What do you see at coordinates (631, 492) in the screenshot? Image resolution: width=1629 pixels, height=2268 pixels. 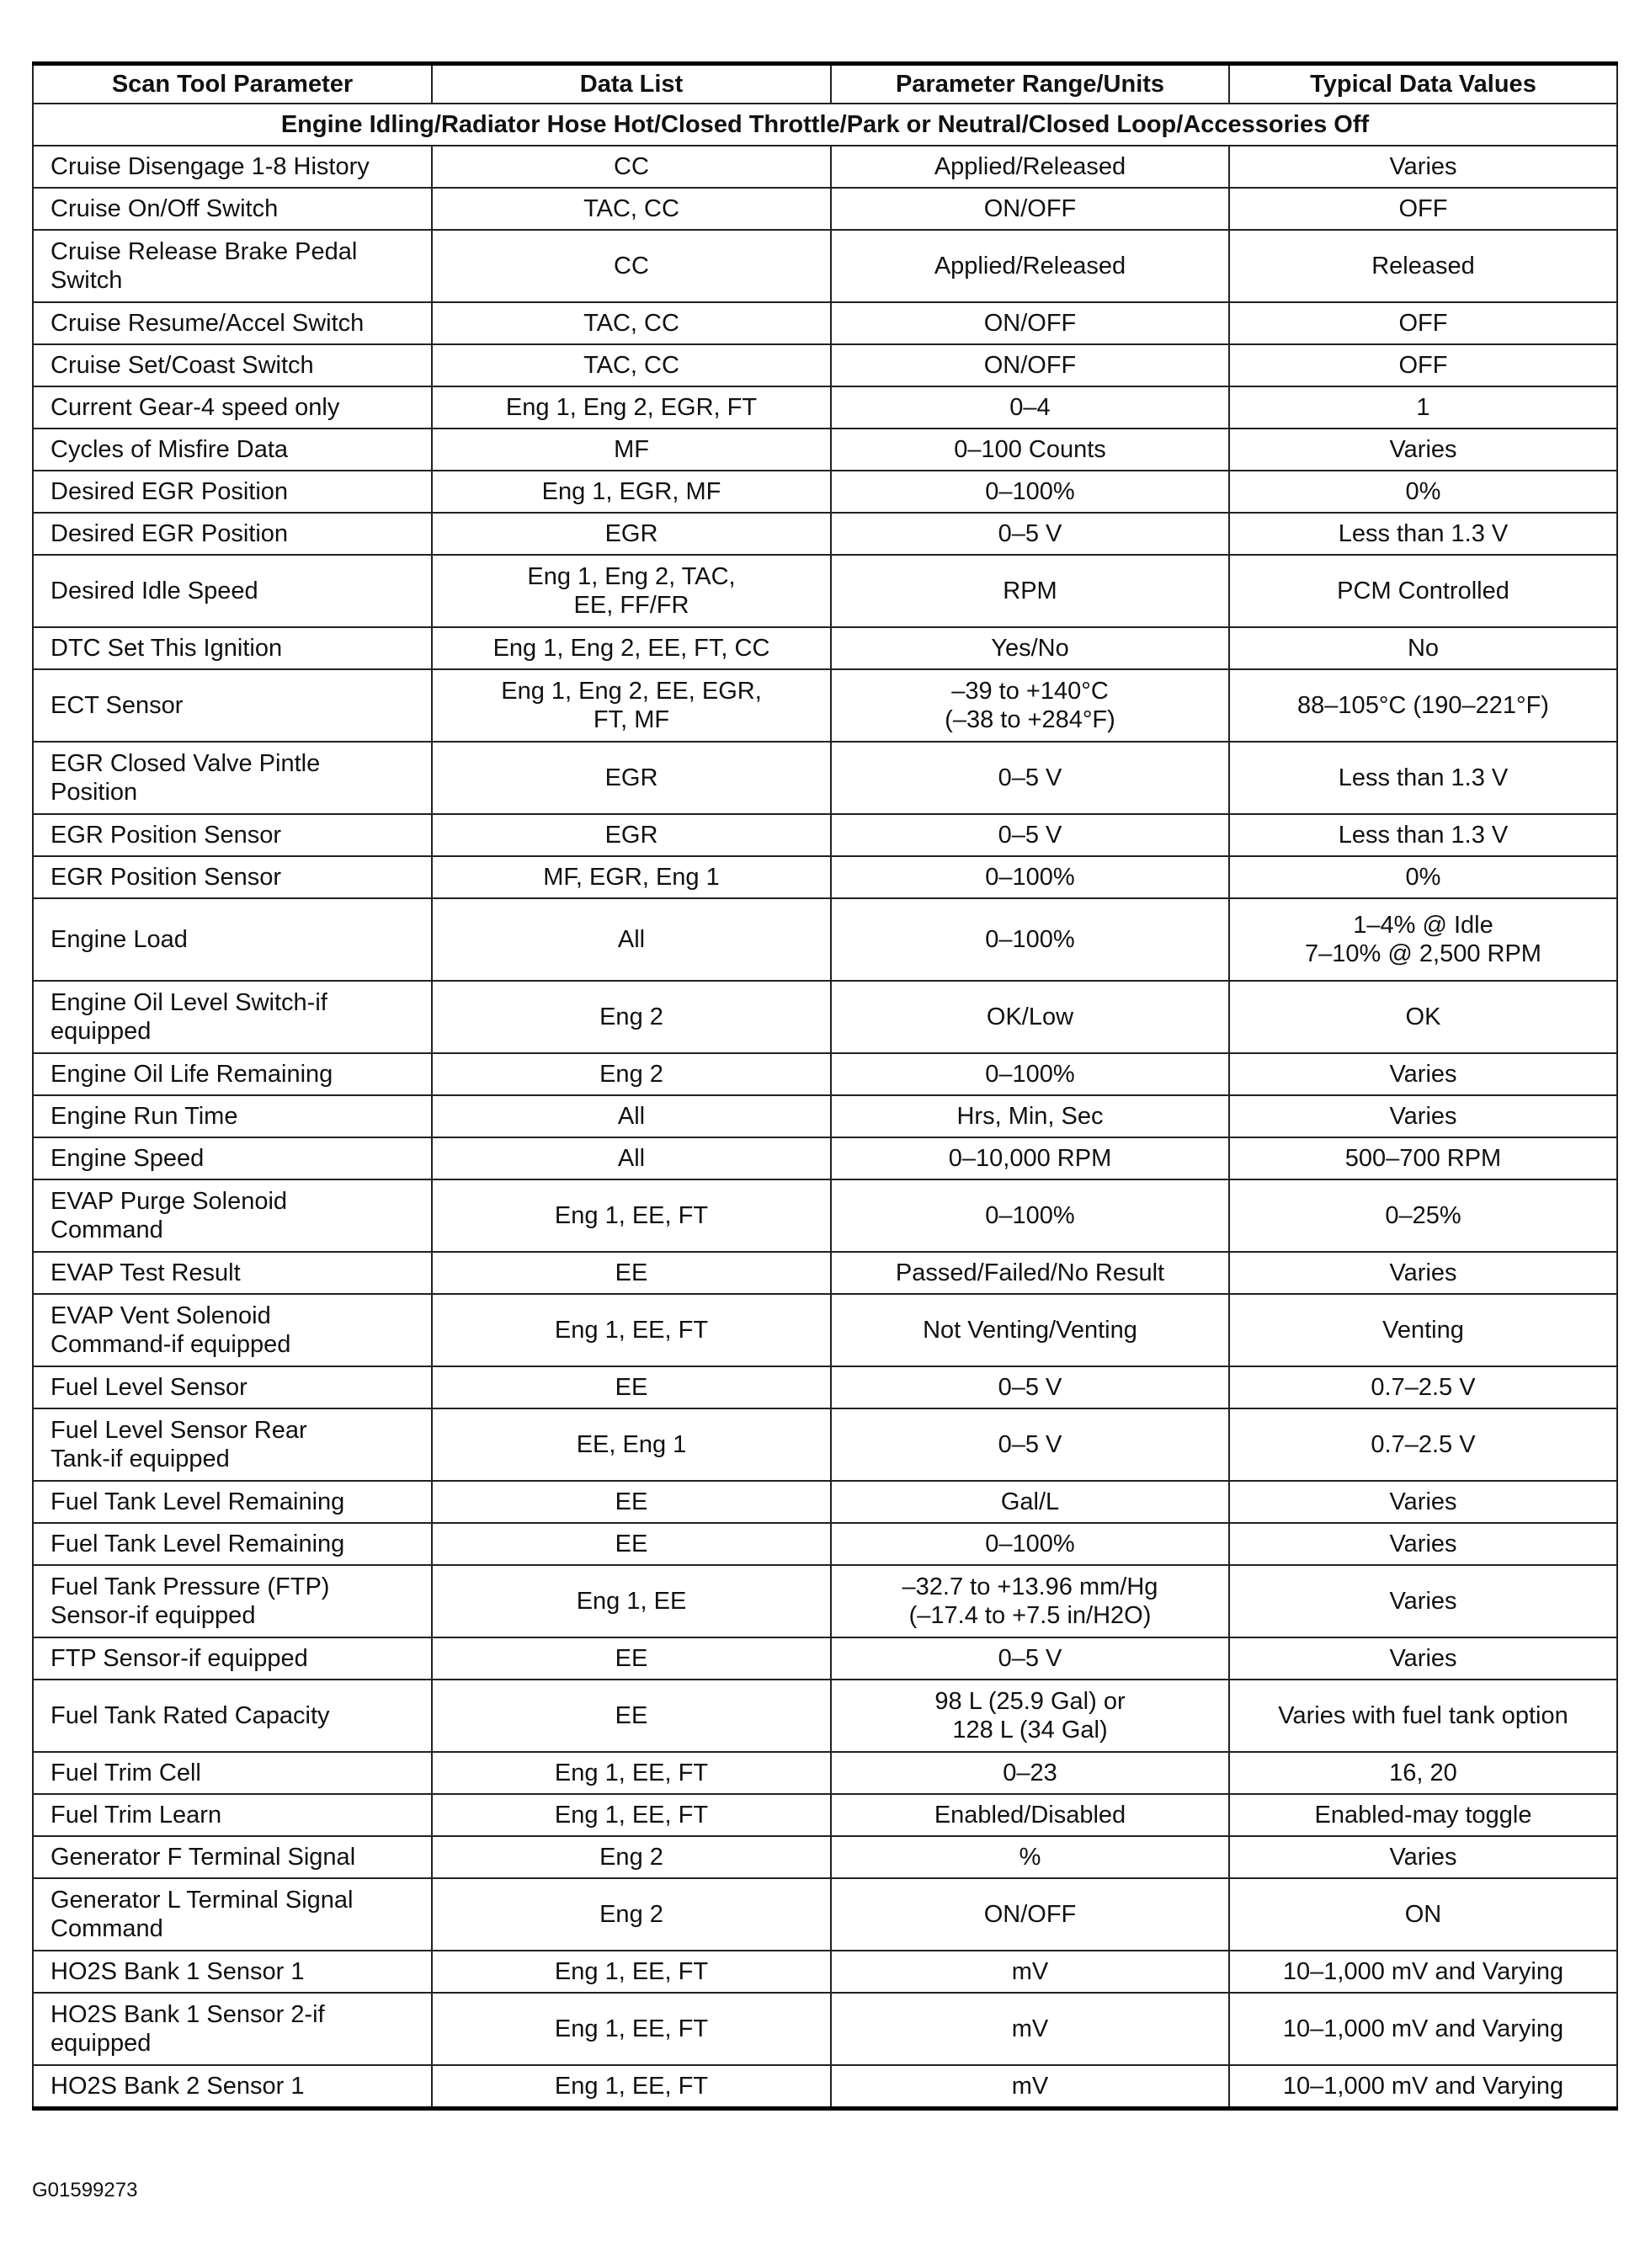 I see `data-list-cell: Eng 1, EGR, MF` at bounding box center [631, 492].